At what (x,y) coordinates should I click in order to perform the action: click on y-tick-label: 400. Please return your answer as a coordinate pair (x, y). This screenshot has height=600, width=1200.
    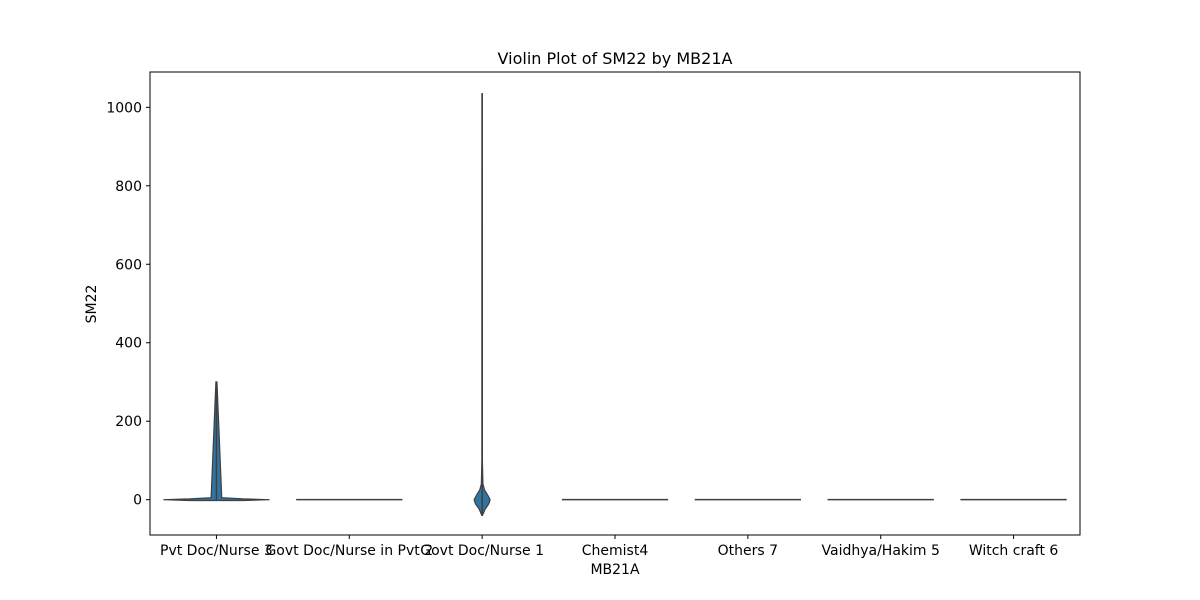
    Looking at the image, I should click on (128, 344).